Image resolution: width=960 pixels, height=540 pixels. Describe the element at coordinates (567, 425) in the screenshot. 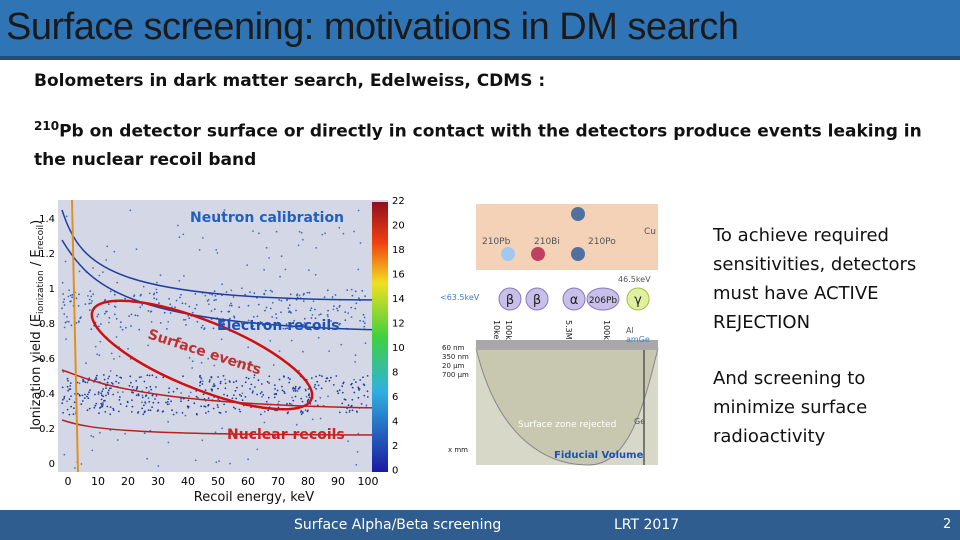

I see `surface-zone-label: Surface zone rejected` at that location.